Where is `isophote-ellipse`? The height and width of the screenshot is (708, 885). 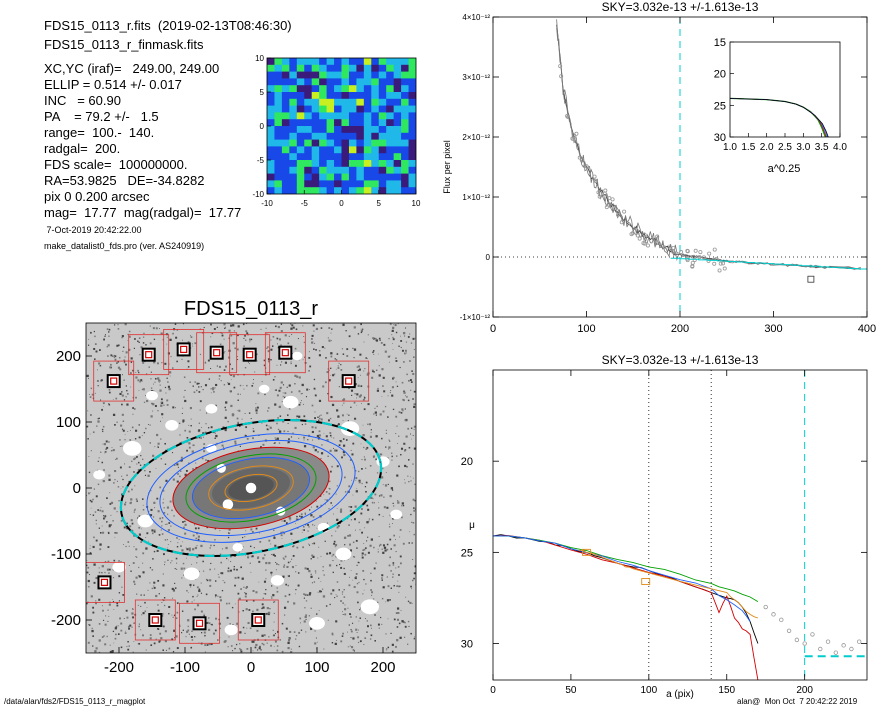 isophote-ellipse is located at coordinates (251, 488).